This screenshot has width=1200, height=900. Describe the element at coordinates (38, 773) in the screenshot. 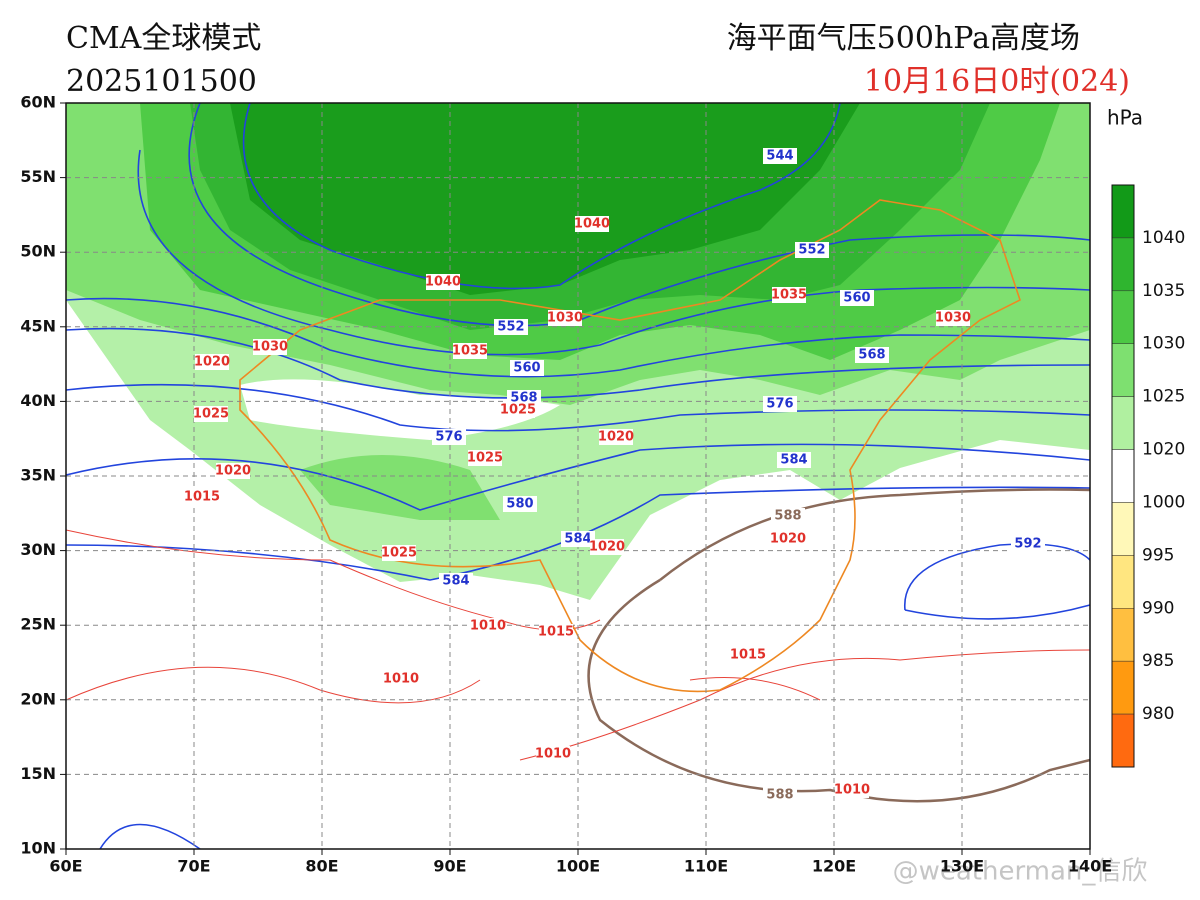

I see `lat-label: 15N` at that location.